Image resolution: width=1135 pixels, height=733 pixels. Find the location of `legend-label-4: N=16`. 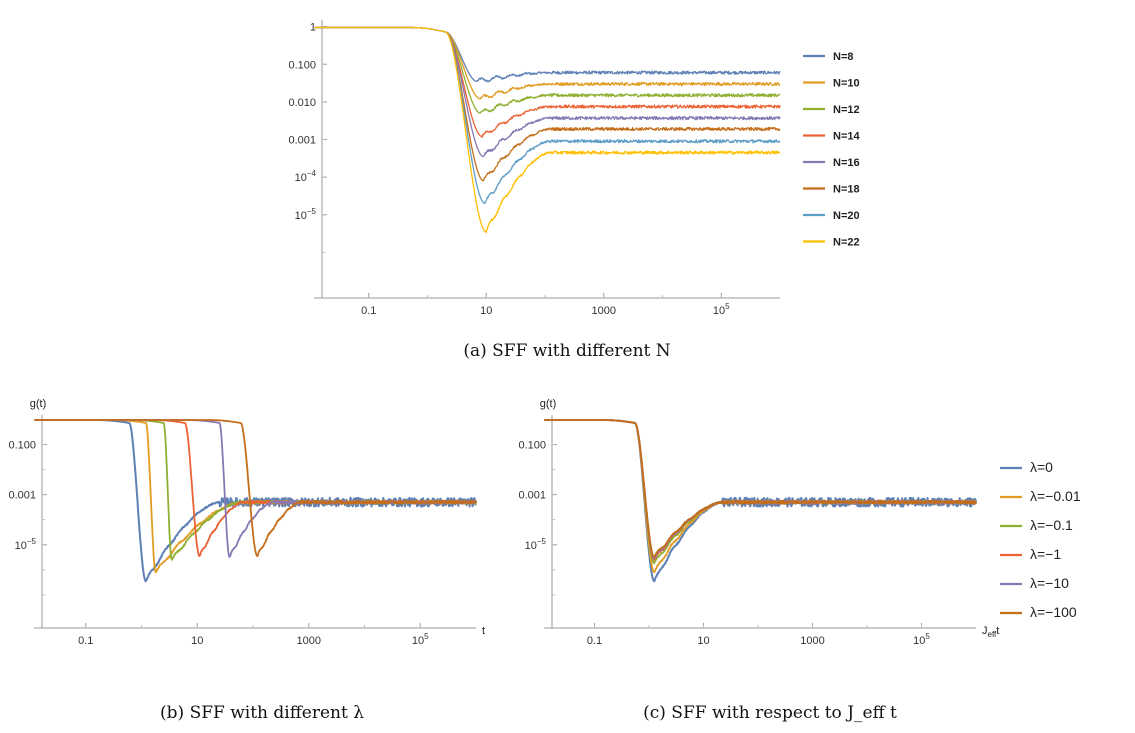

legend-label-4: N=16 is located at coordinates (846, 163).